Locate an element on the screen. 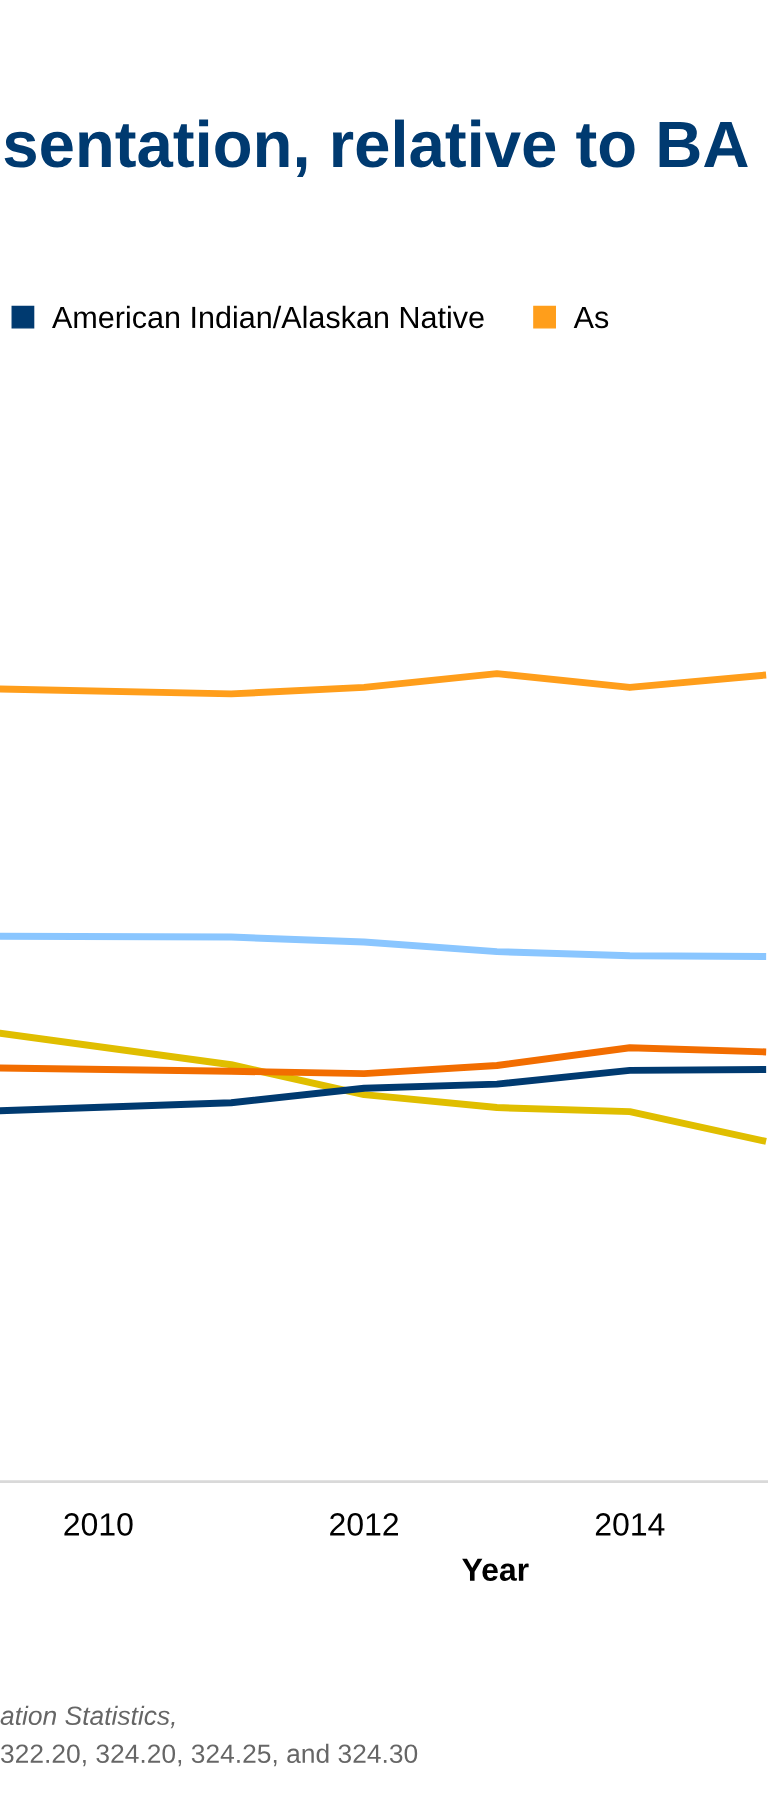 The height and width of the screenshot is (1818, 768). legend-label: American Indian/Alaskan Native is located at coordinates (268, 317).